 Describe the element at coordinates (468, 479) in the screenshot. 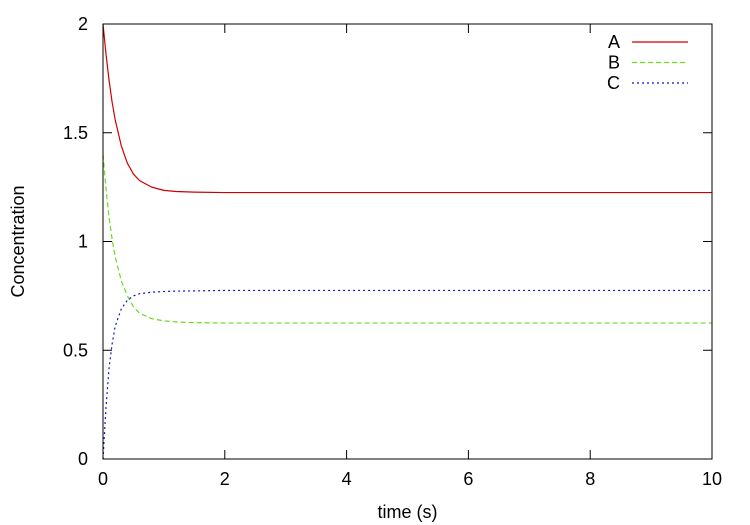

I see `x-tick-label: 6` at that location.